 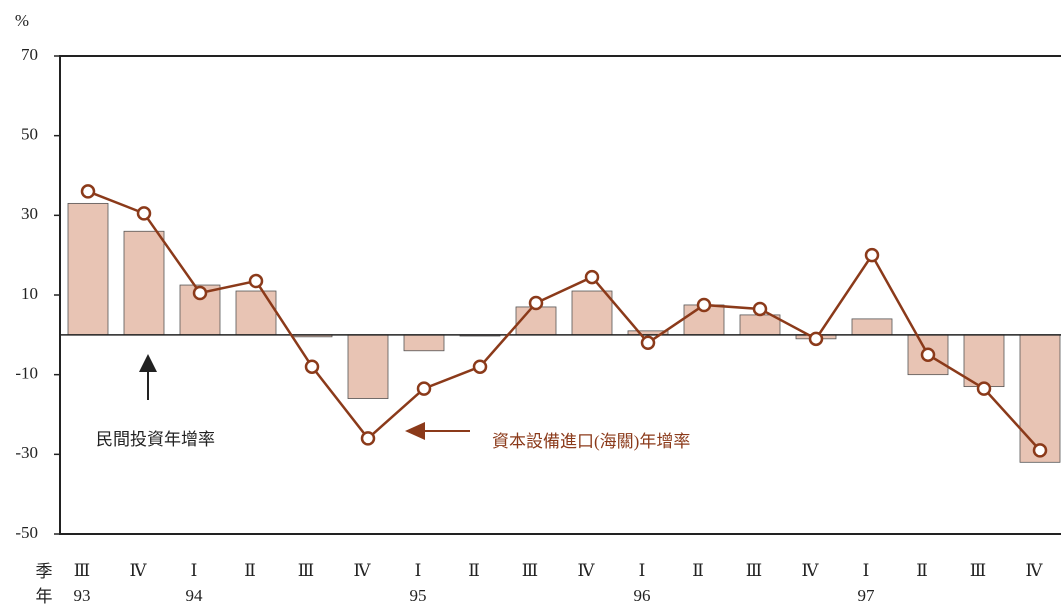 I want to click on year-label: 94, so click(x=195, y=595).